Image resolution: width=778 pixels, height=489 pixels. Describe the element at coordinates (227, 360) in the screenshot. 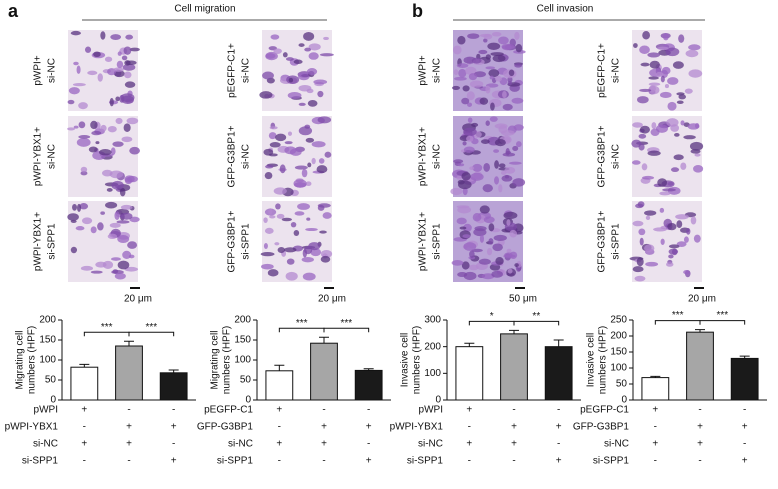

I see `y-axis-label: numbers (HPF)` at that location.